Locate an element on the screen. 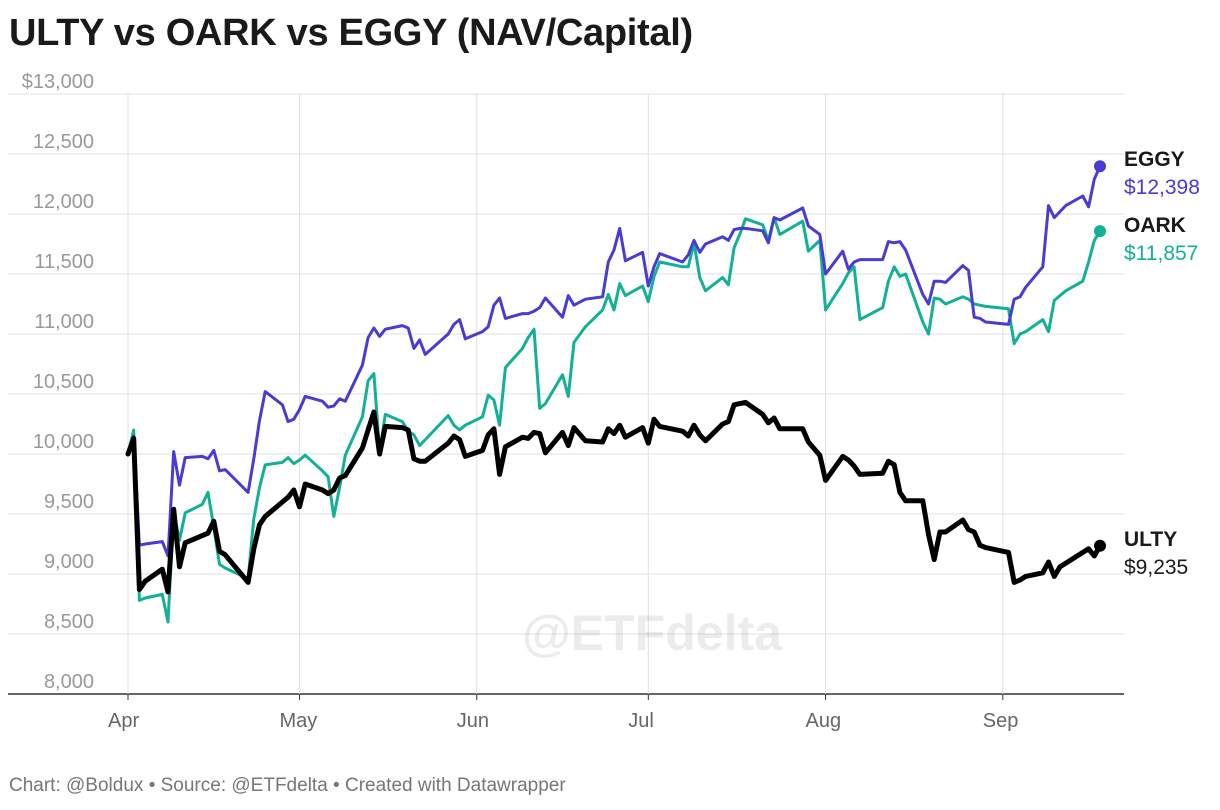 Image resolution: width=1220 pixels, height=810 pixels. series-end-dot-ulty is located at coordinates (1100, 545).